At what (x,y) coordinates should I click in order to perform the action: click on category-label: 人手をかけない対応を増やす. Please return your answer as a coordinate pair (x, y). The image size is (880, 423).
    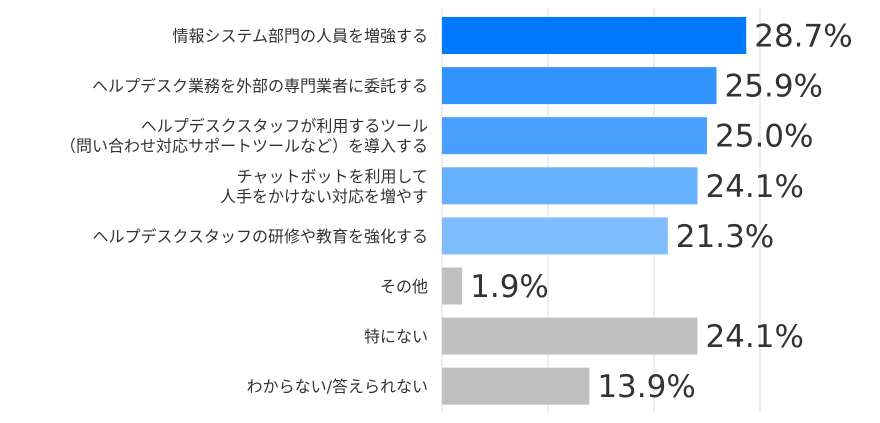
    Looking at the image, I should click on (324, 196).